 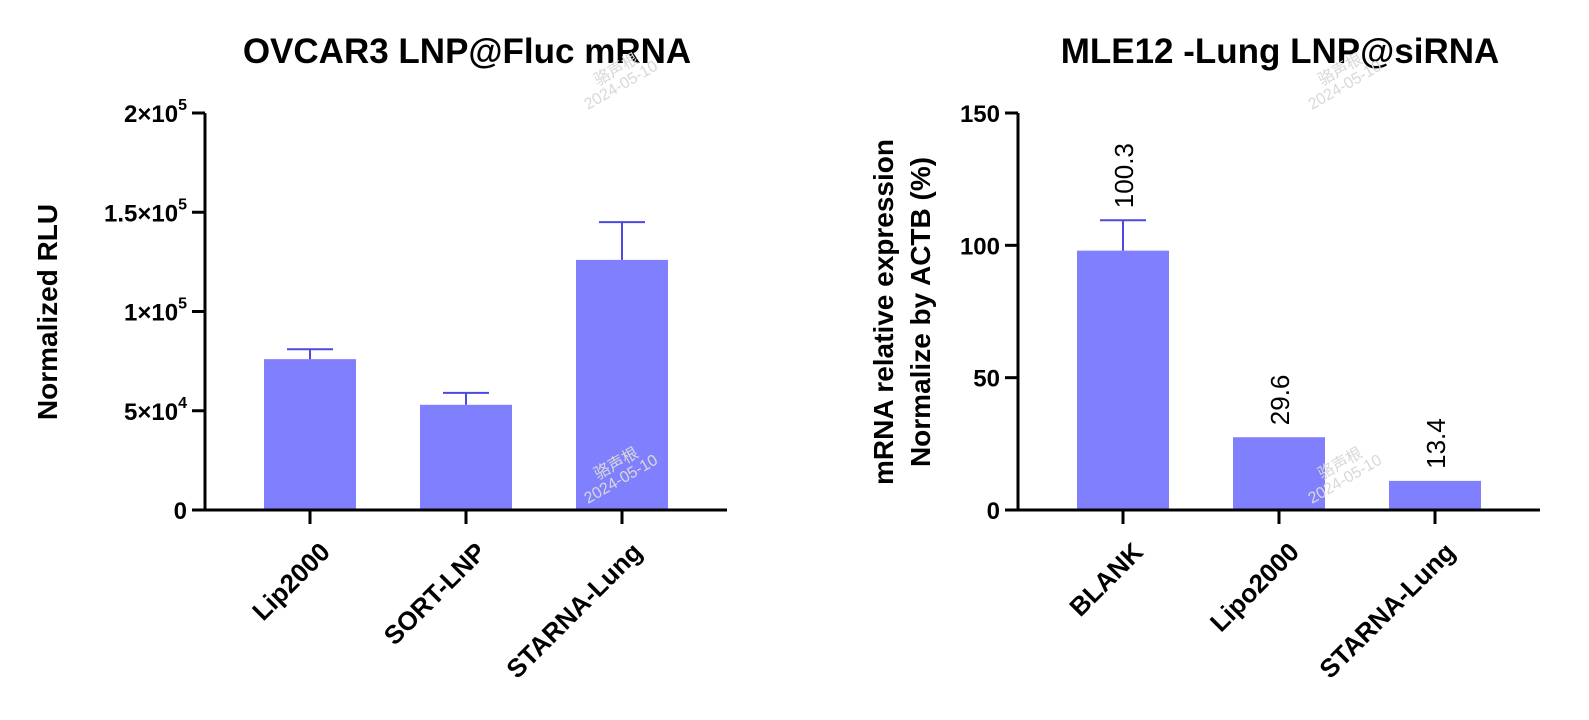 I want to click on data-labels: 100.3 29.6 13.4, so click(x=1280, y=306).